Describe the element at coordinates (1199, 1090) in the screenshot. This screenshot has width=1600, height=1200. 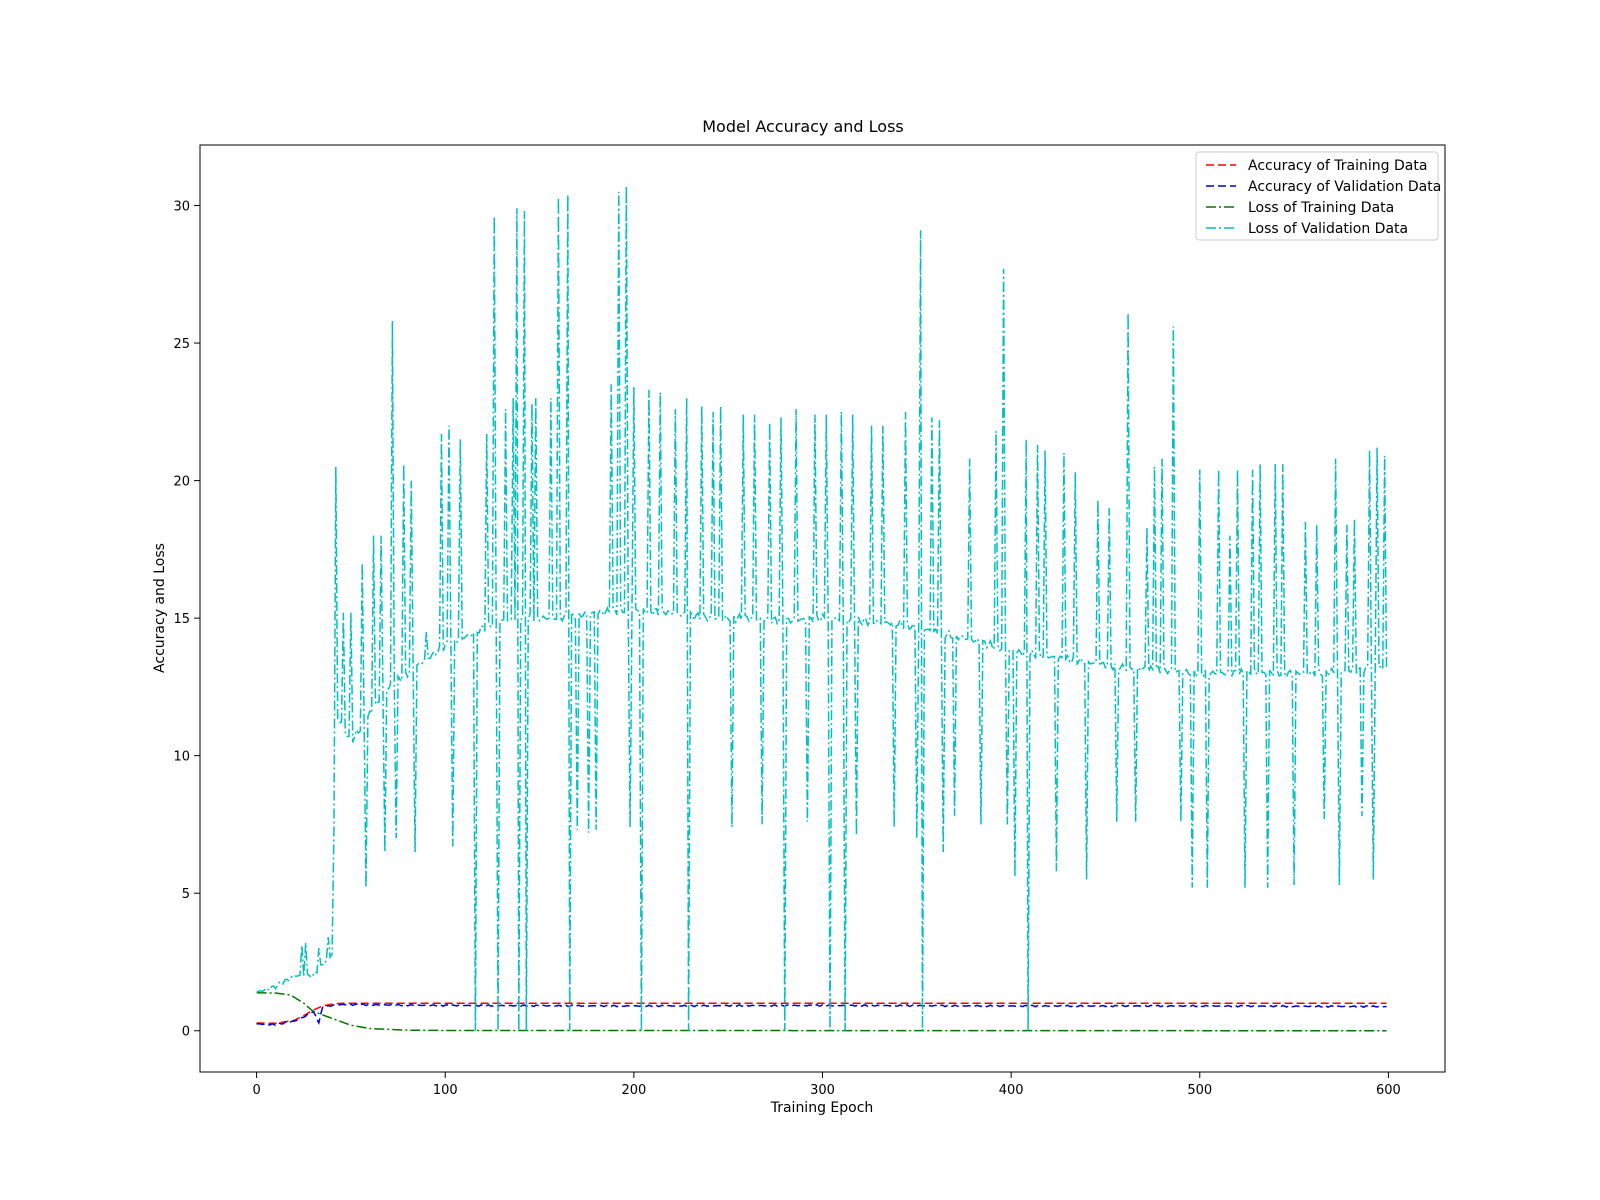
I see `x-tick-label: 500` at that location.